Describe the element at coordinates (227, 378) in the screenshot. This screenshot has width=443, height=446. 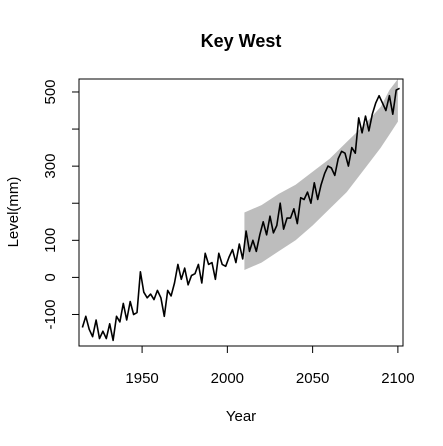
I see `x-tick-label: 2000` at that location.